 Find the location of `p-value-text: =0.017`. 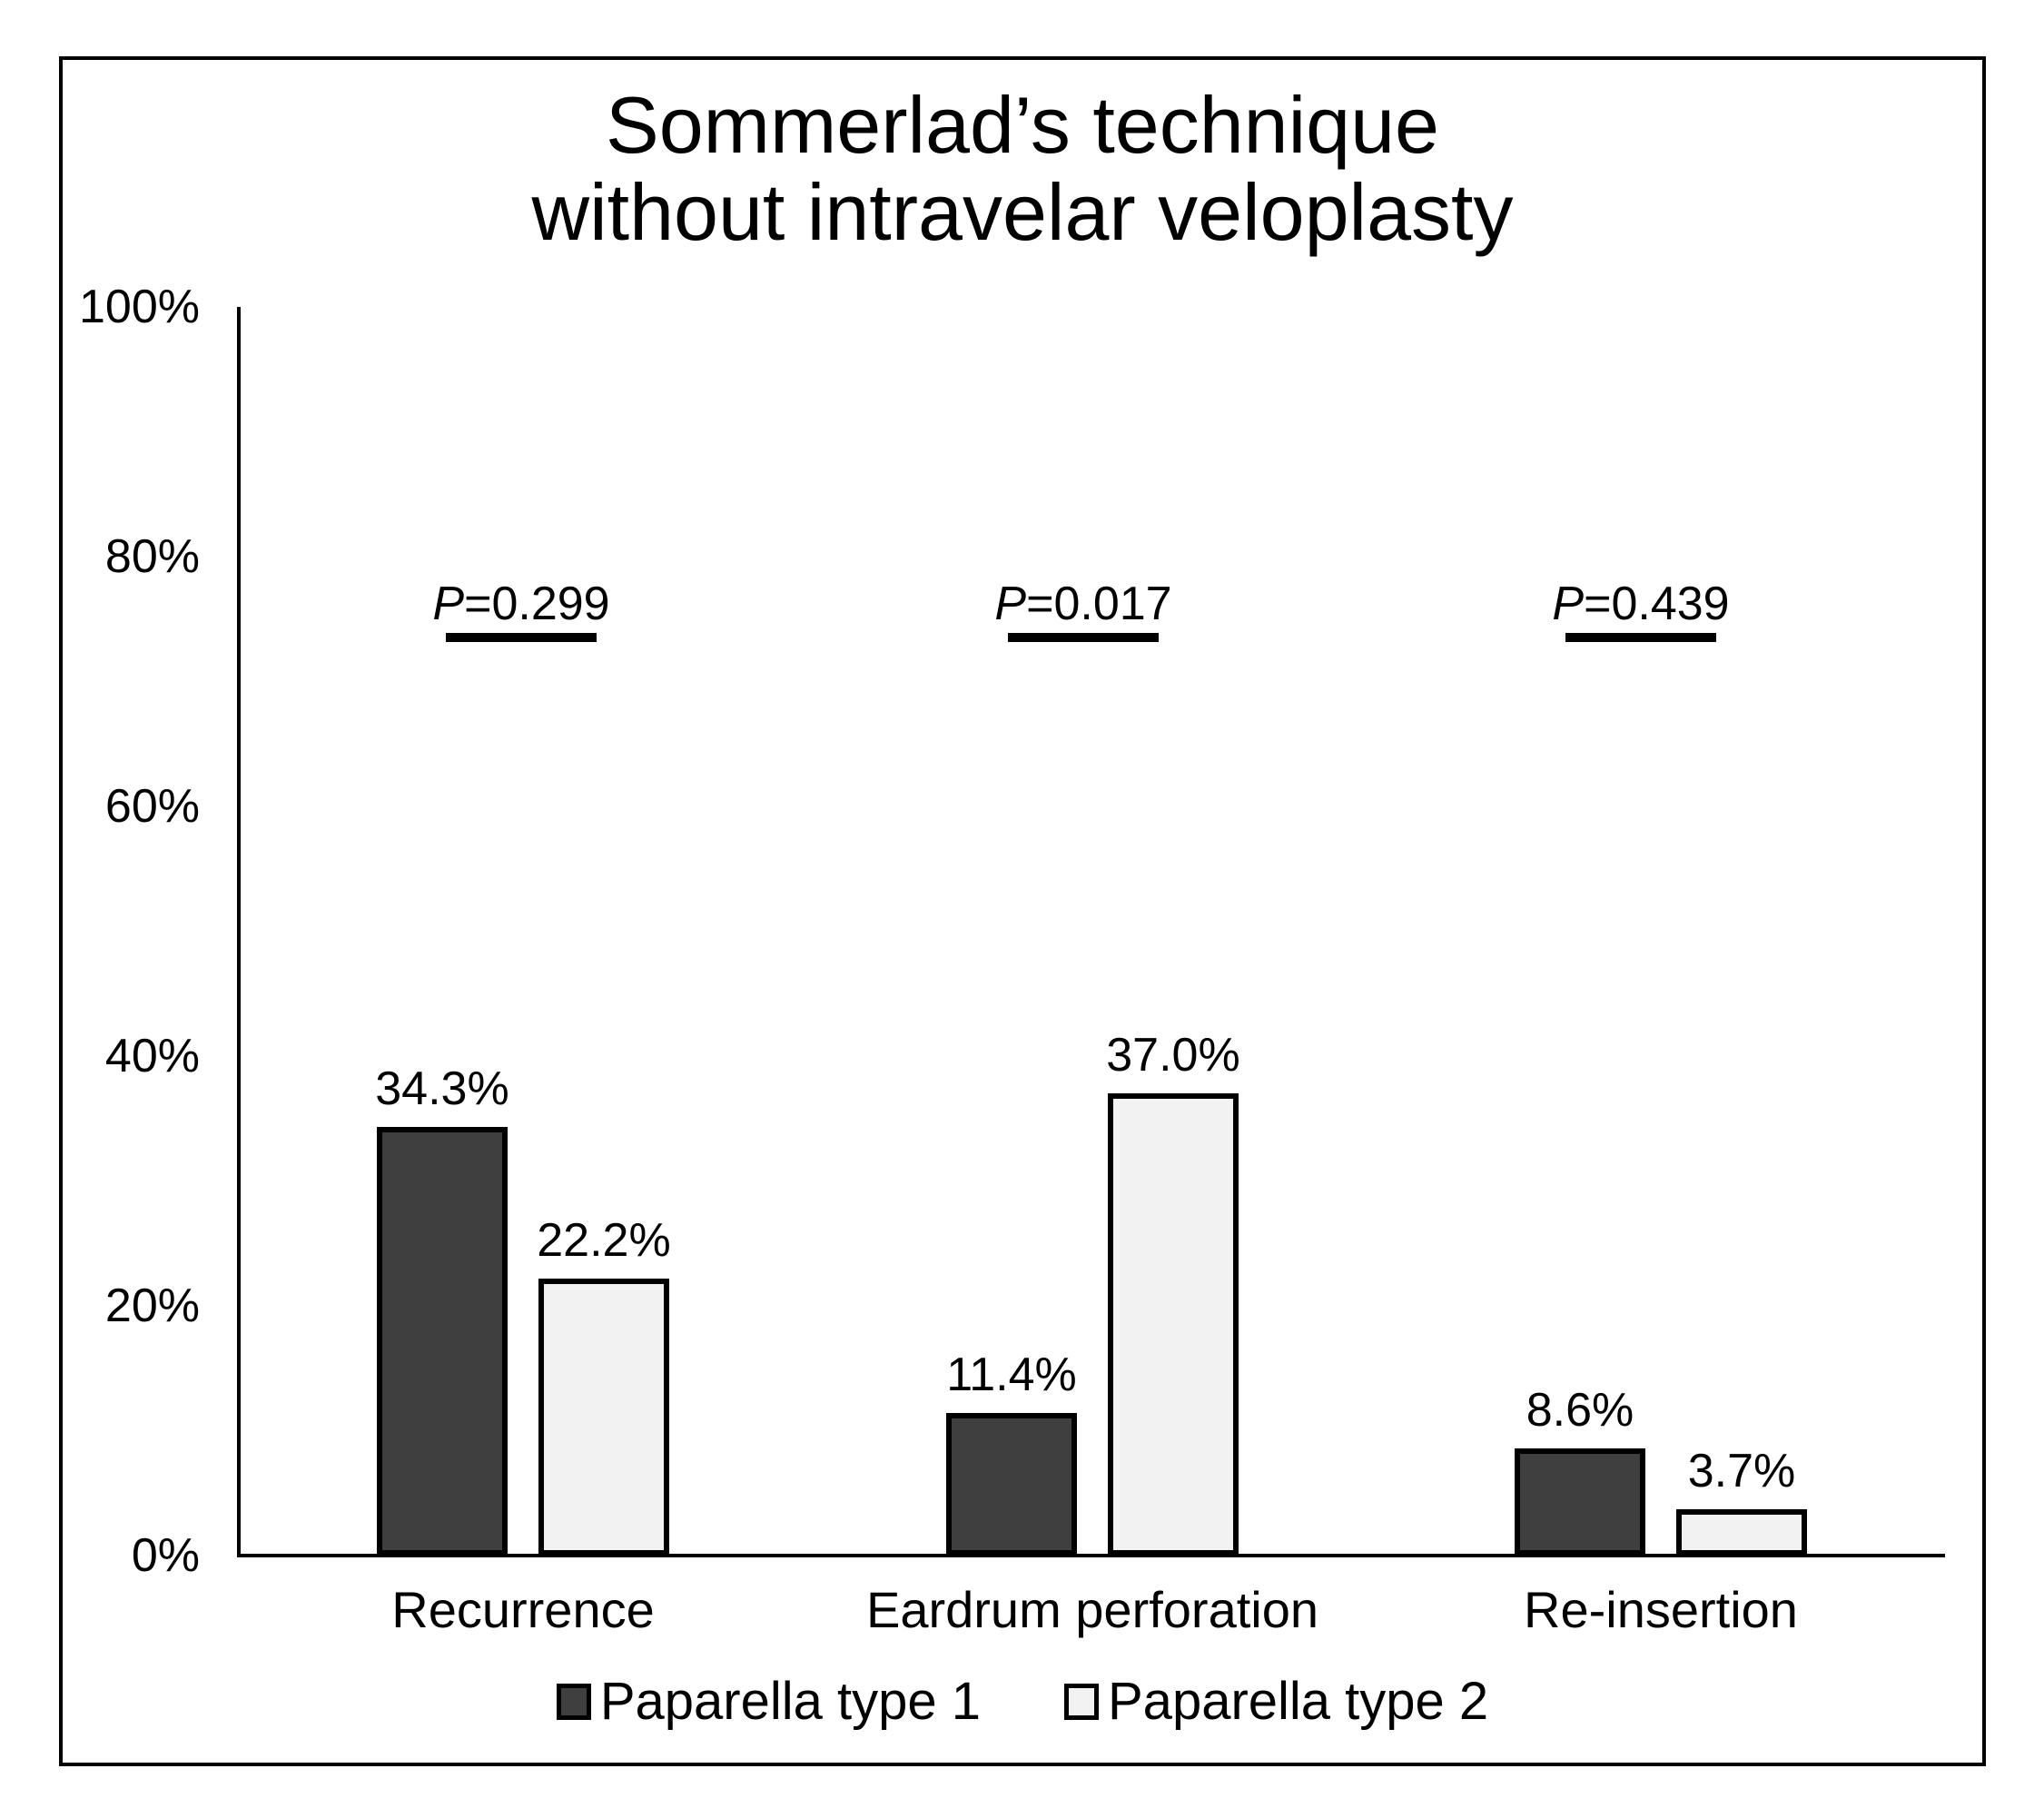

p-value-text: =0.017 is located at coordinates (1099, 604).